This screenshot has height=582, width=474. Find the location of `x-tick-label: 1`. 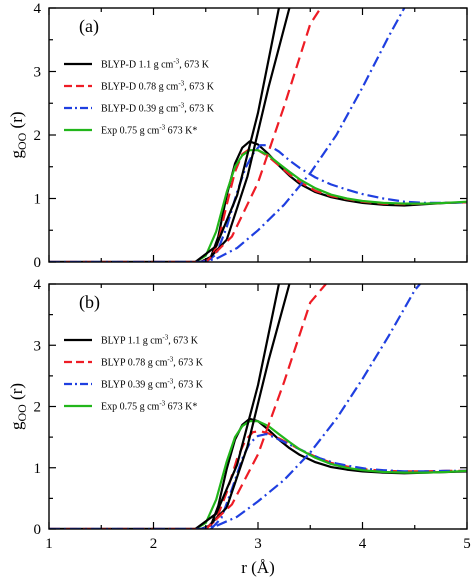

x-tick-label: 1 is located at coordinates (49, 544).